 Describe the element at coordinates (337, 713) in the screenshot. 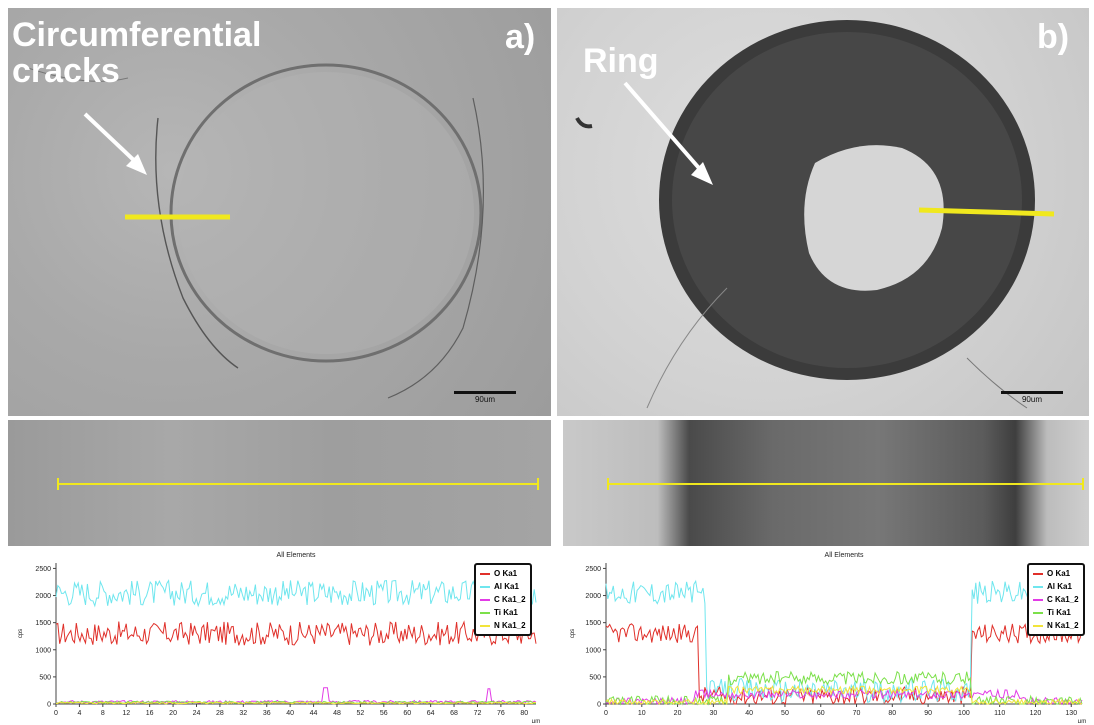

I see `x-tick-label: 48` at that location.